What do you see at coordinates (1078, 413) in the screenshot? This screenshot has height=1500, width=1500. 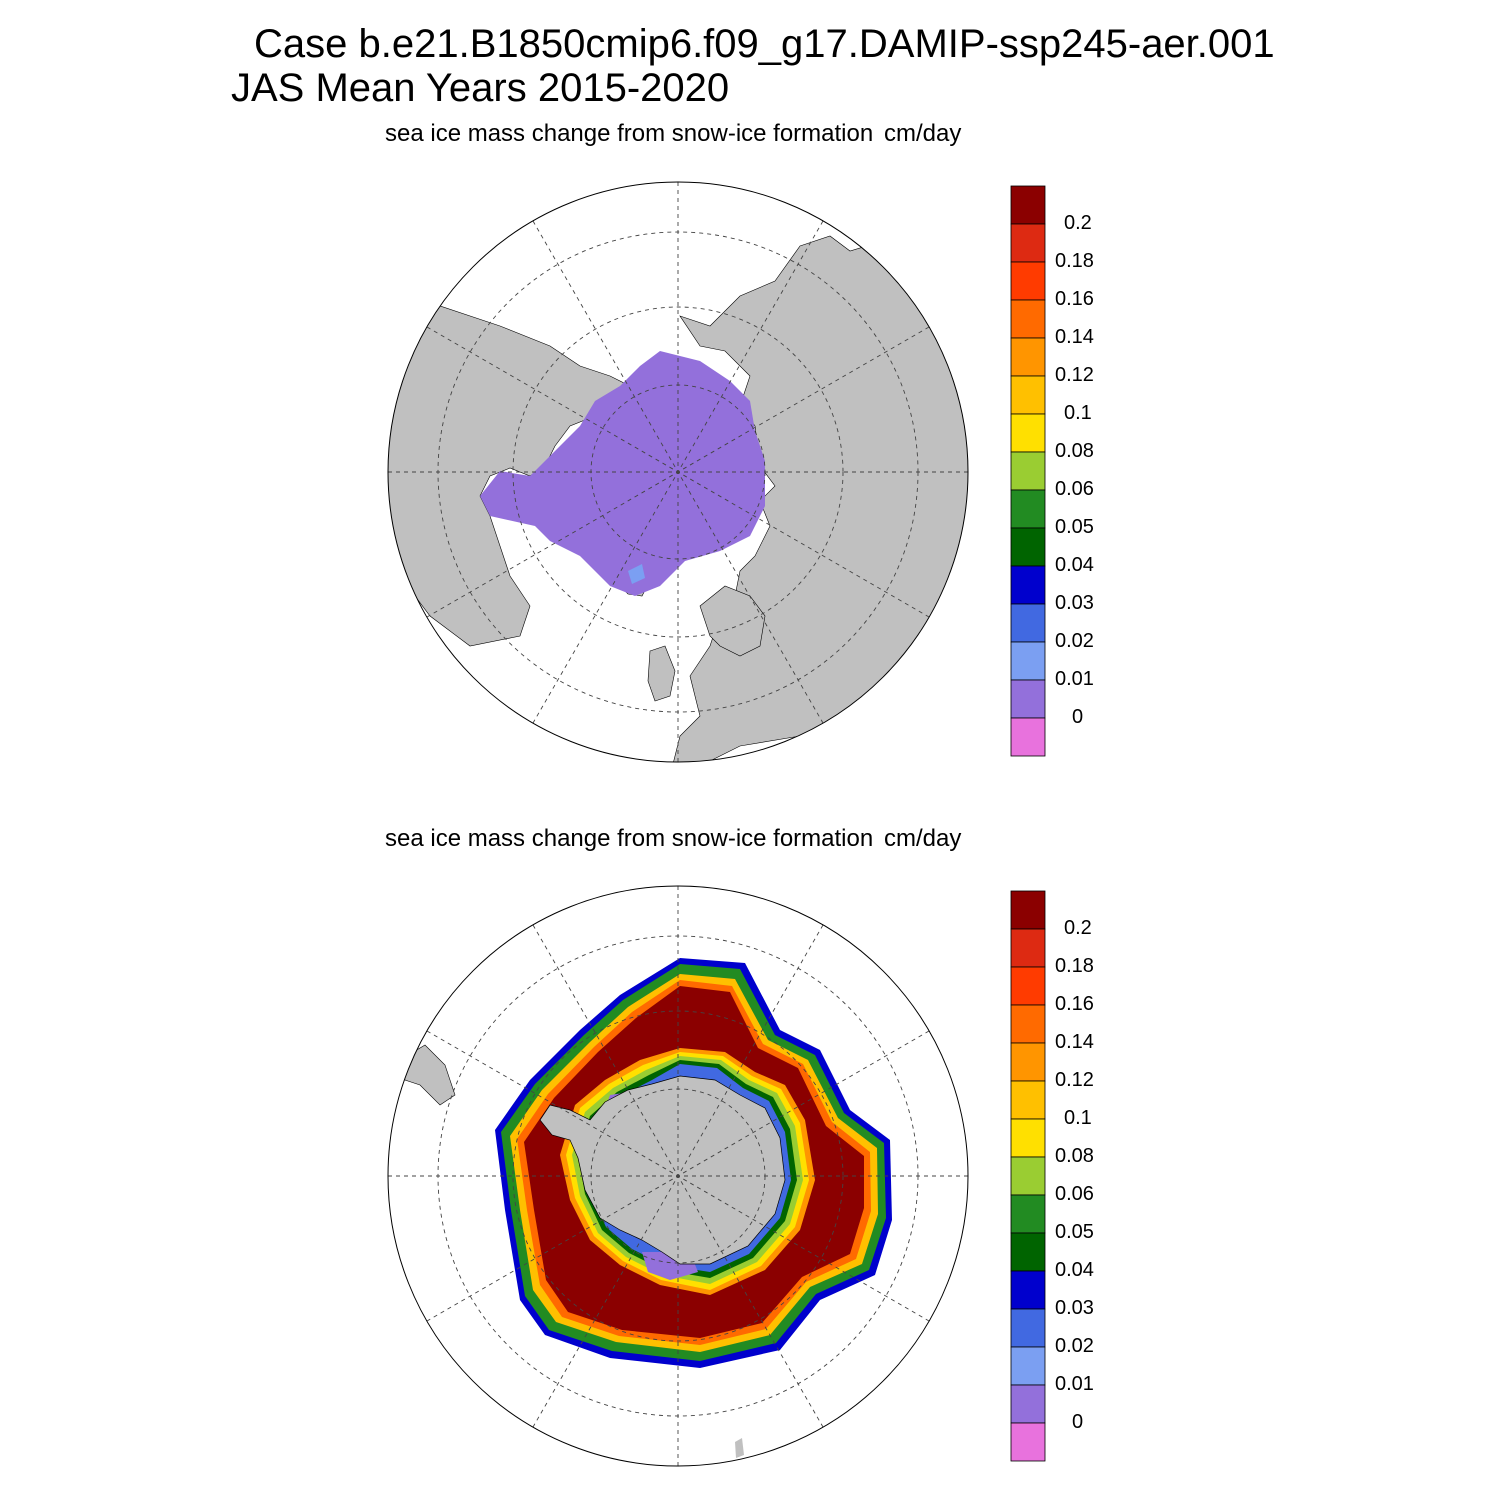 I see `colorbar-north-tick-label: 0.1` at bounding box center [1078, 413].